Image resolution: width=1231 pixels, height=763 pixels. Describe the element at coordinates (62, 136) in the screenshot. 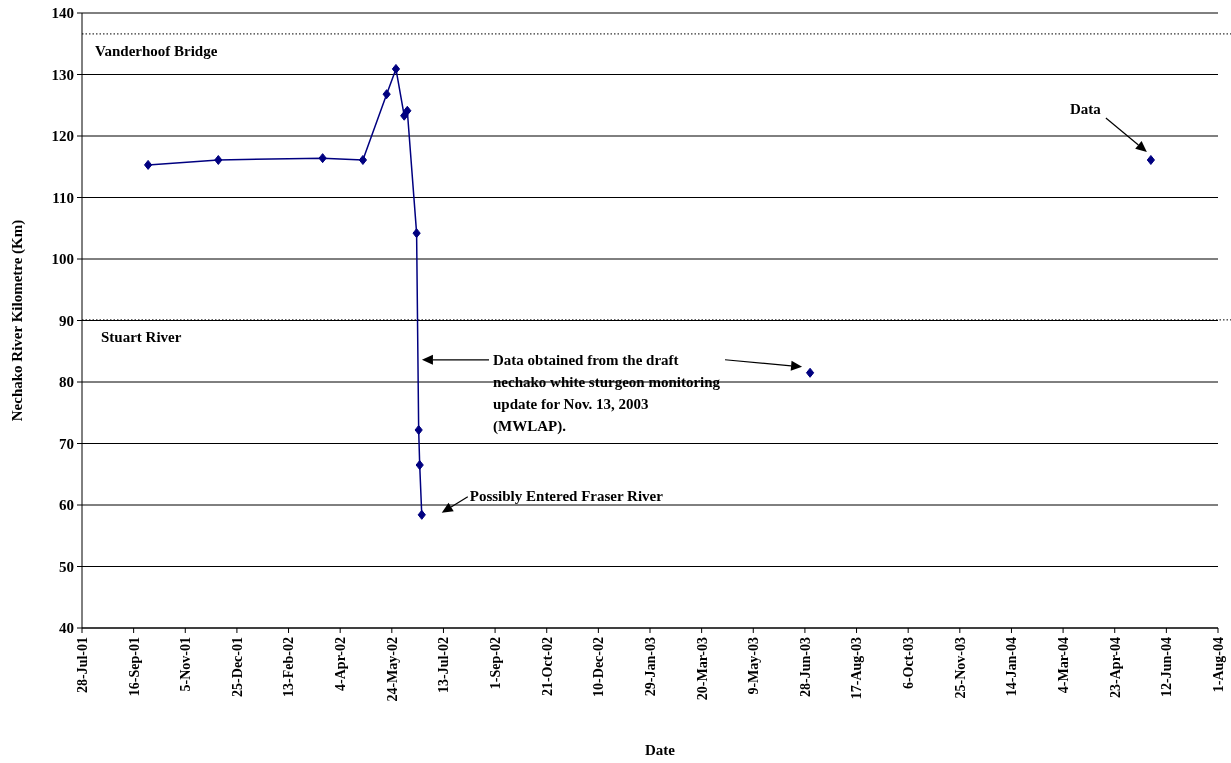

I see `y-tick-label: 120` at that location.